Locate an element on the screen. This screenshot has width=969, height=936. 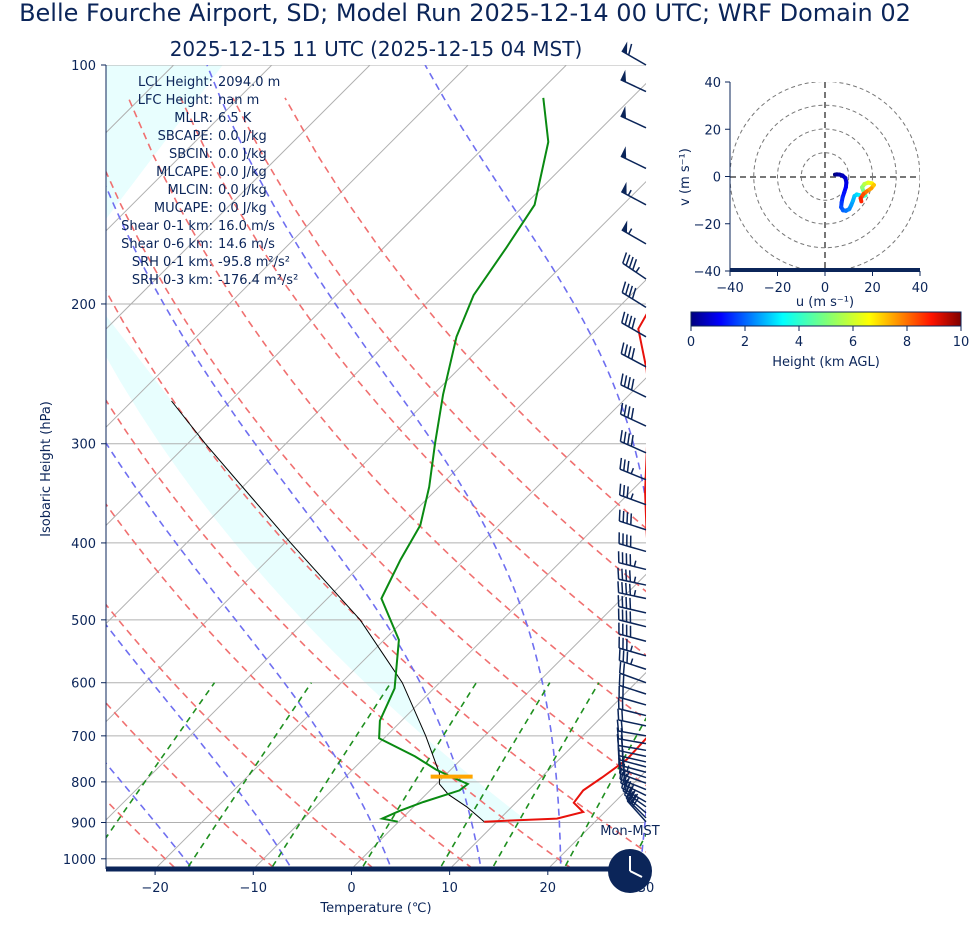
colorbar-tick-label: 8 is located at coordinates (907, 342).